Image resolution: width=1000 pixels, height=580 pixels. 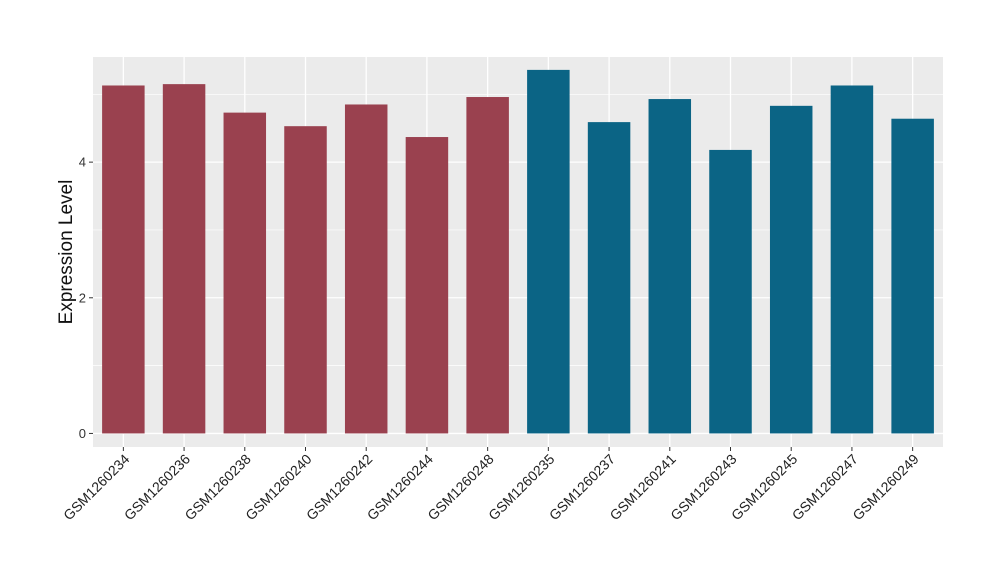 What do you see at coordinates (548, 251) in the screenshot?
I see `bar-GSM1260235` at bounding box center [548, 251].